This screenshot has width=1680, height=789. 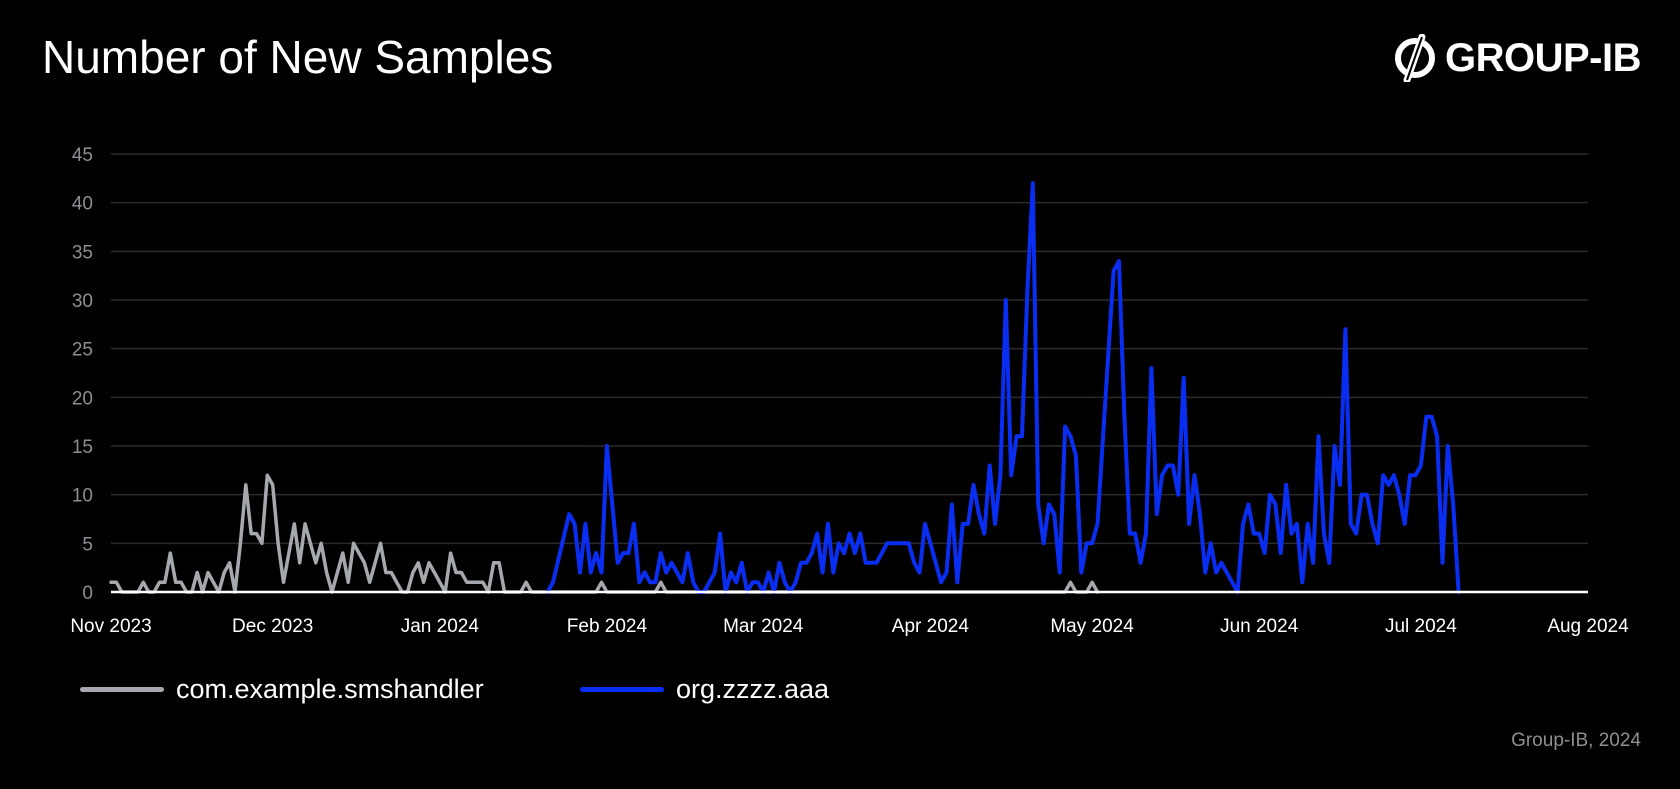 I want to click on y-tick-label: 35, so click(x=82, y=252).